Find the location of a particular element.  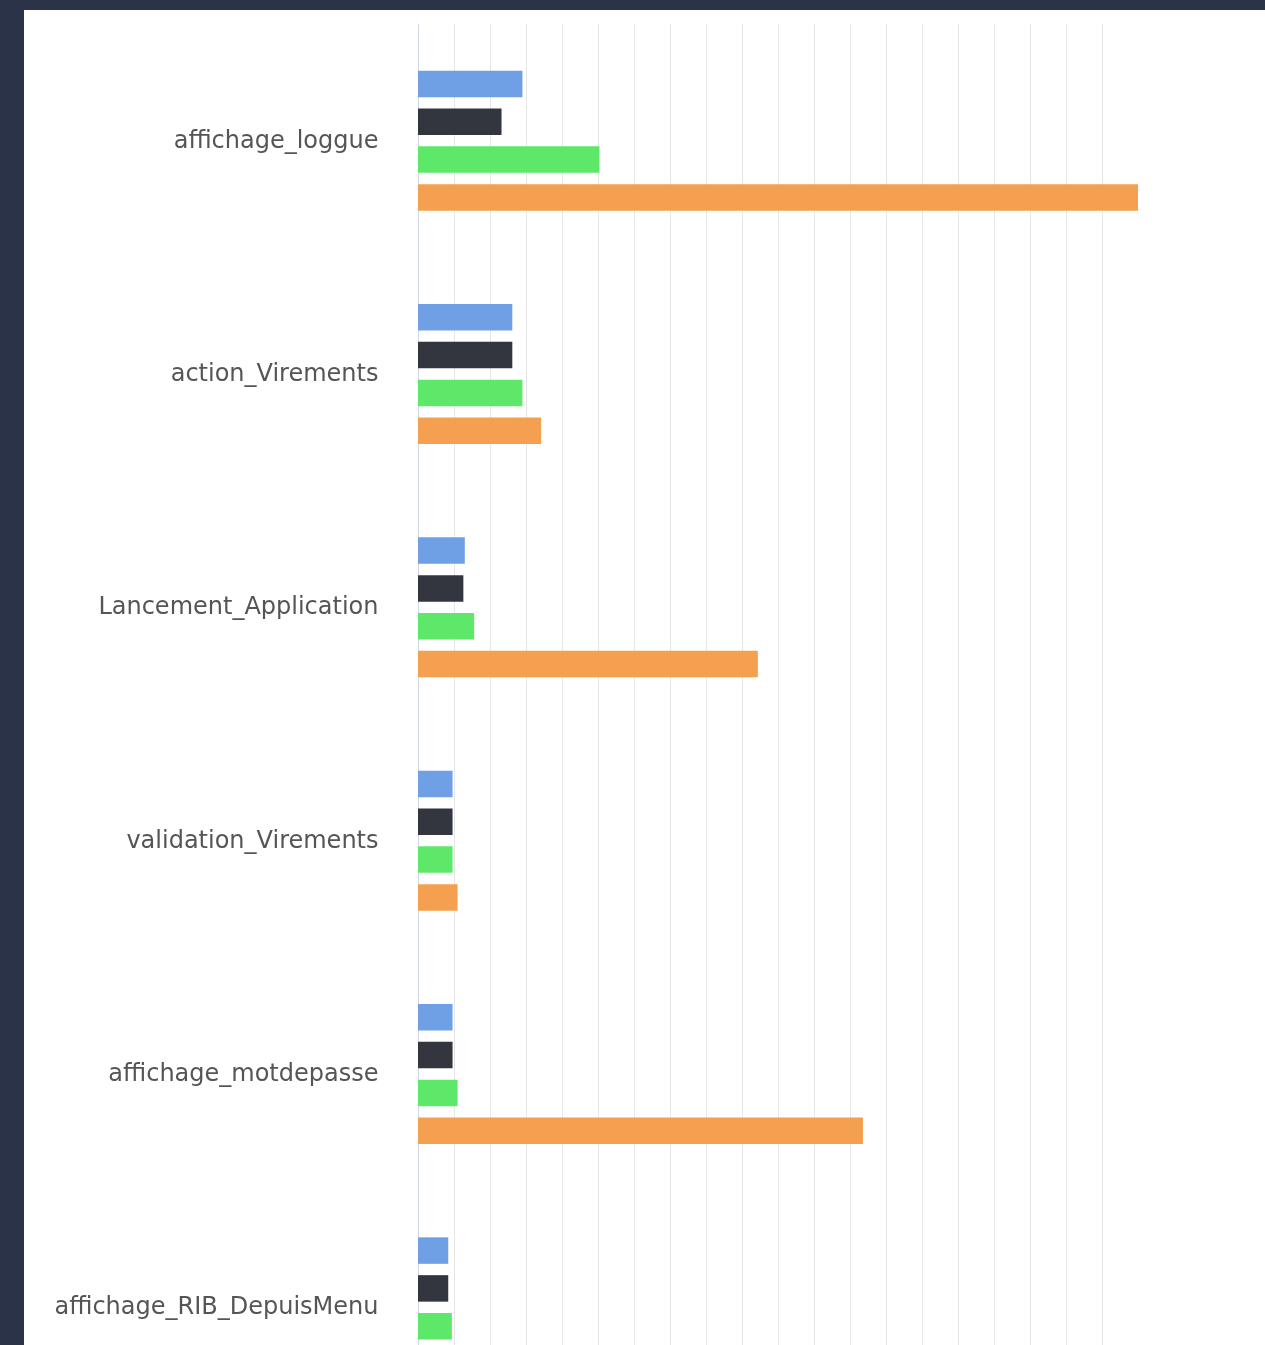

y-tick-label: action_Virements is located at coordinates (274, 373).